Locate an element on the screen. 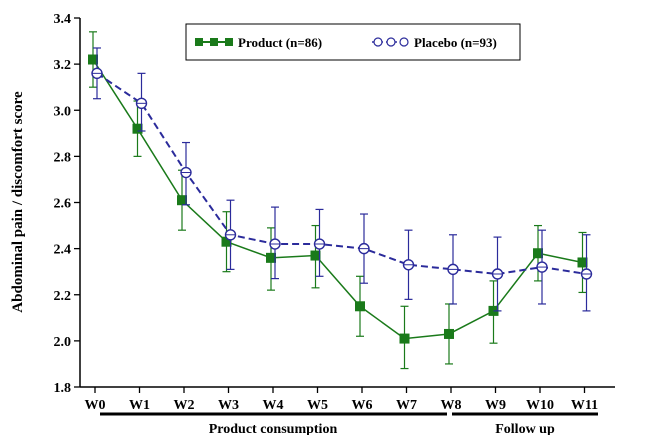 Image resolution: width=646 pixels, height=435 pixels. y-tick-label: 2.4 is located at coordinates (63, 250).